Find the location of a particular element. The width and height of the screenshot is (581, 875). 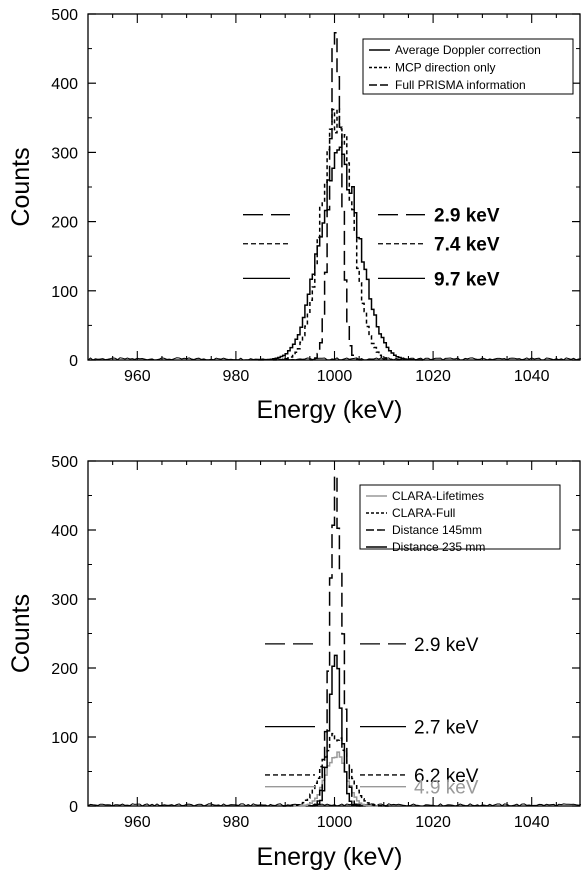

annotation-label: 9.7 keV is located at coordinates (467, 279).